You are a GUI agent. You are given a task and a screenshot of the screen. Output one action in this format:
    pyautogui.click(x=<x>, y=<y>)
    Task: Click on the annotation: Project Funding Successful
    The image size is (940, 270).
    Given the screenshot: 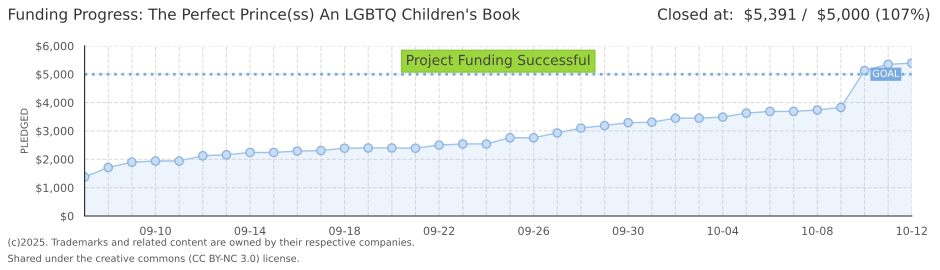 What is the action you would take?
    pyautogui.click(x=498, y=61)
    